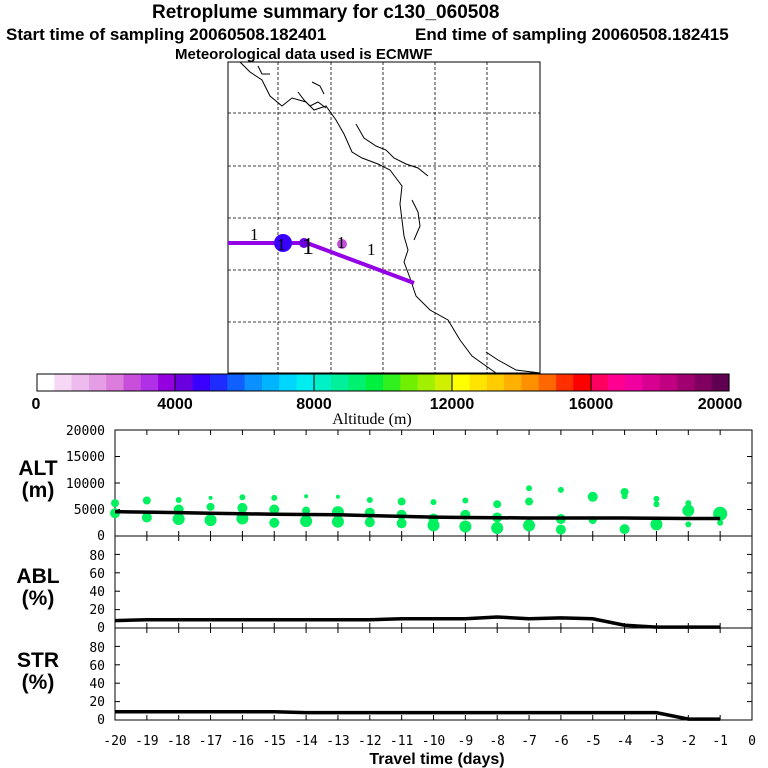 Image resolution: width=768 pixels, height=768 pixels. I want to click on start-time-label: Start time of sampling 20060508.182401, so click(166, 34).